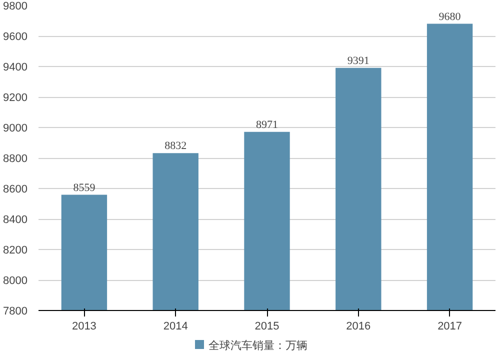 This screenshot has height=362, width=500. Describe the element at coordinates (15, 37) in the screenshot. I see `y-tick-label: 9600` at that location.